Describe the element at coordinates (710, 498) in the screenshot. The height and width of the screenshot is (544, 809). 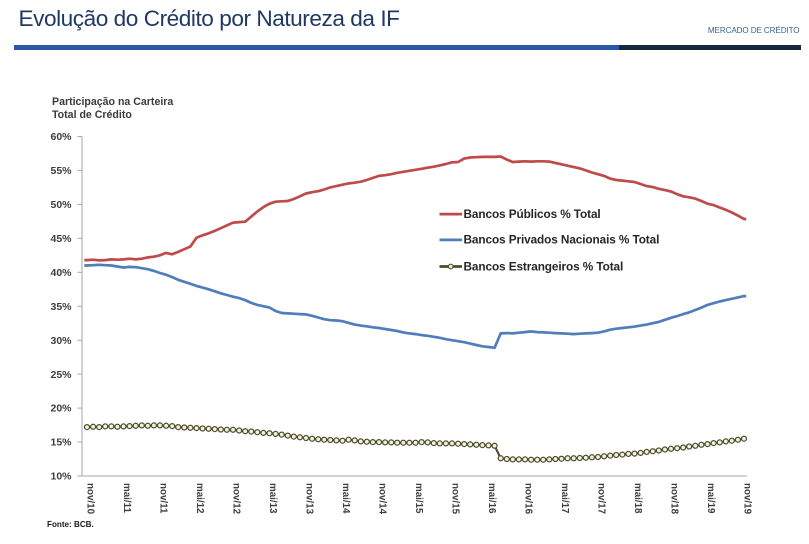
I see `svg-text: mai/19` at that location.